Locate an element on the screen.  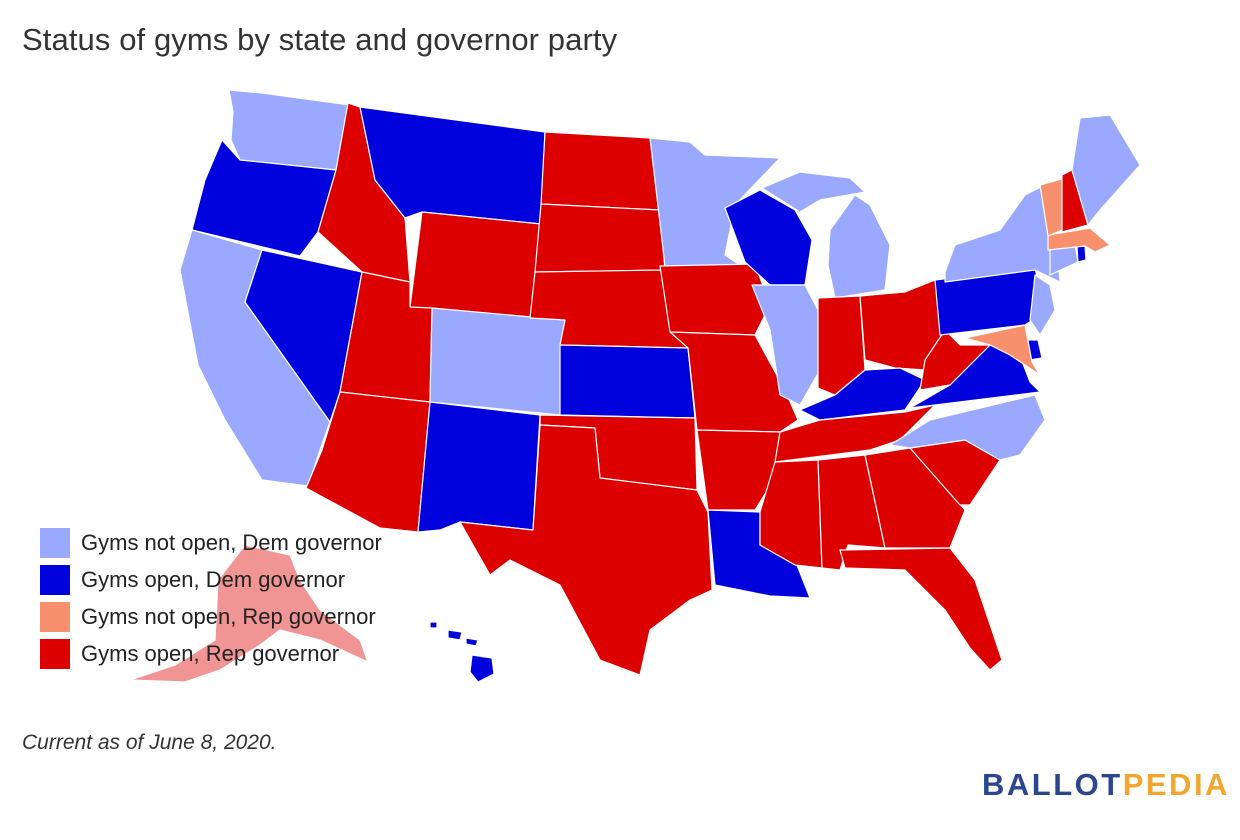
logo-part-ballot: BALLOT is located at coordinates (1052, 784).